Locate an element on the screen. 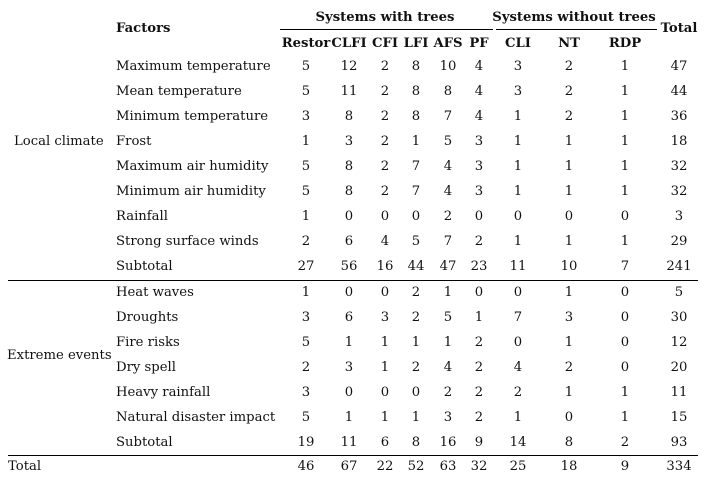 The image size is (705, 485). row-total: 20 is located at coordinates (679, 367).